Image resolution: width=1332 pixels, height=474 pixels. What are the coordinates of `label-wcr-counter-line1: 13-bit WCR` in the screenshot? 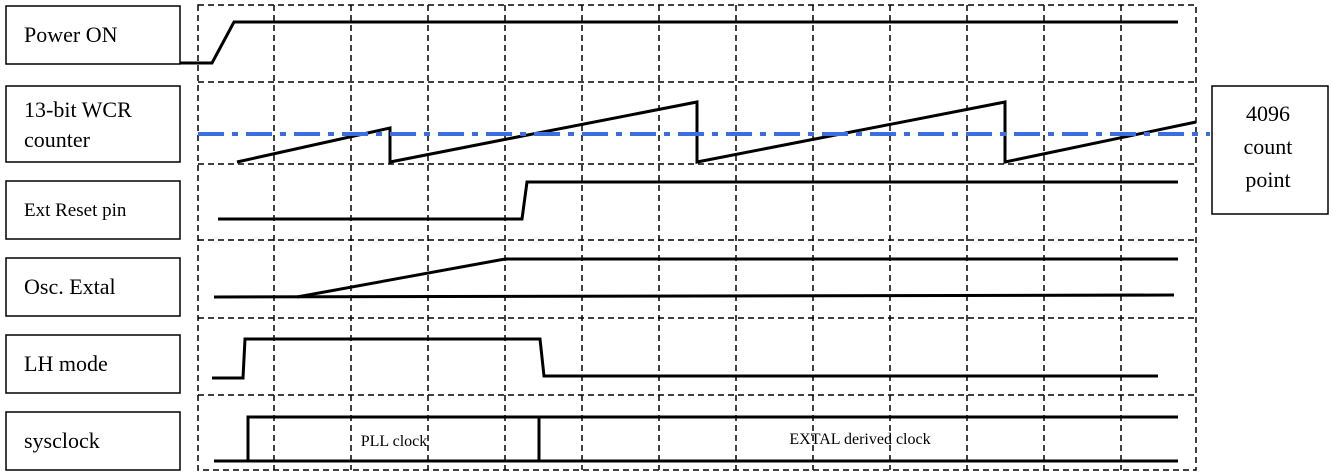 It's located at (78, 109).